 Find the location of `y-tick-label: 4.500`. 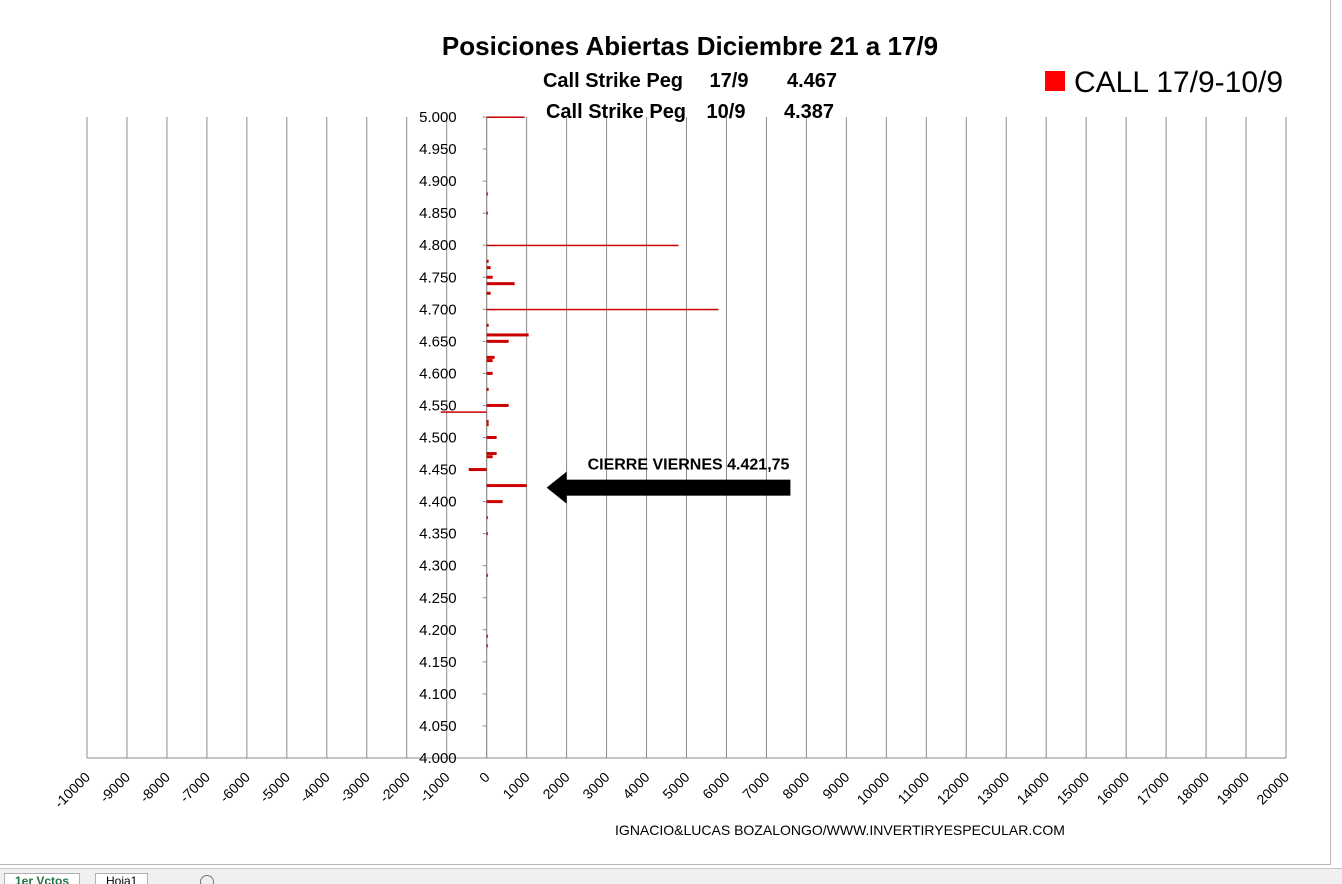

y-tick-label: 4.500 is located at coordinates (438, 438).